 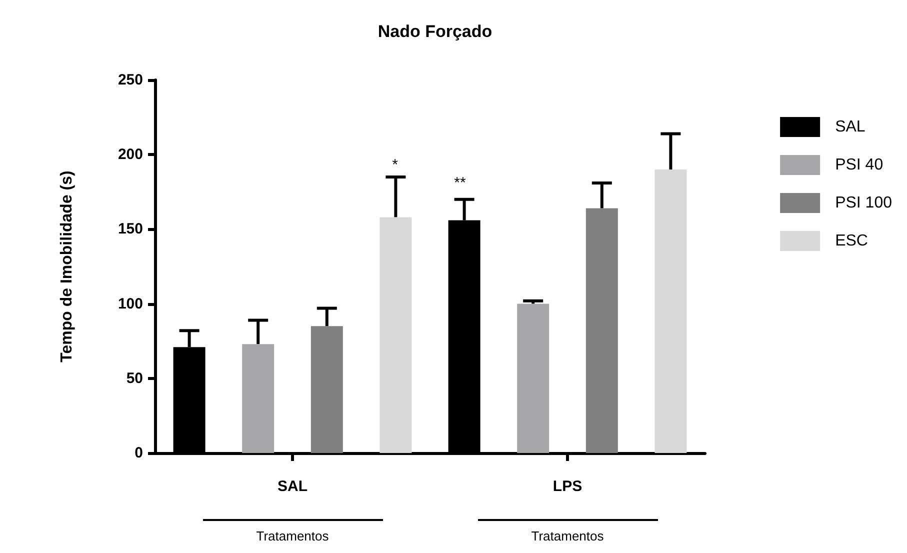 What do you see at coordinates (567, 486) in the screenshot?
I see `x-tick-label: LPS` at bounding box center [567, 486].